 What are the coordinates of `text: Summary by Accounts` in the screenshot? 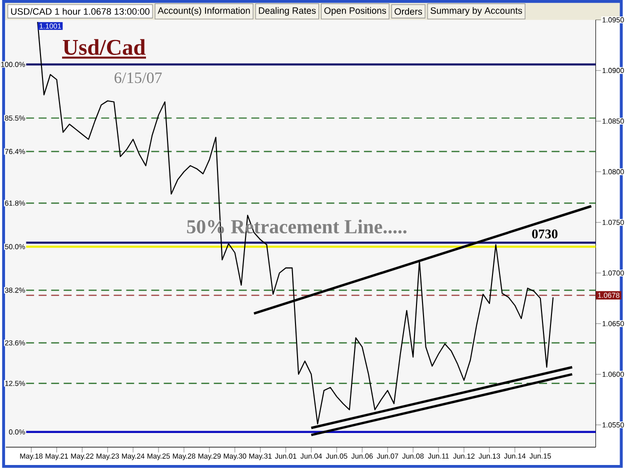 It's located at (476, 11).